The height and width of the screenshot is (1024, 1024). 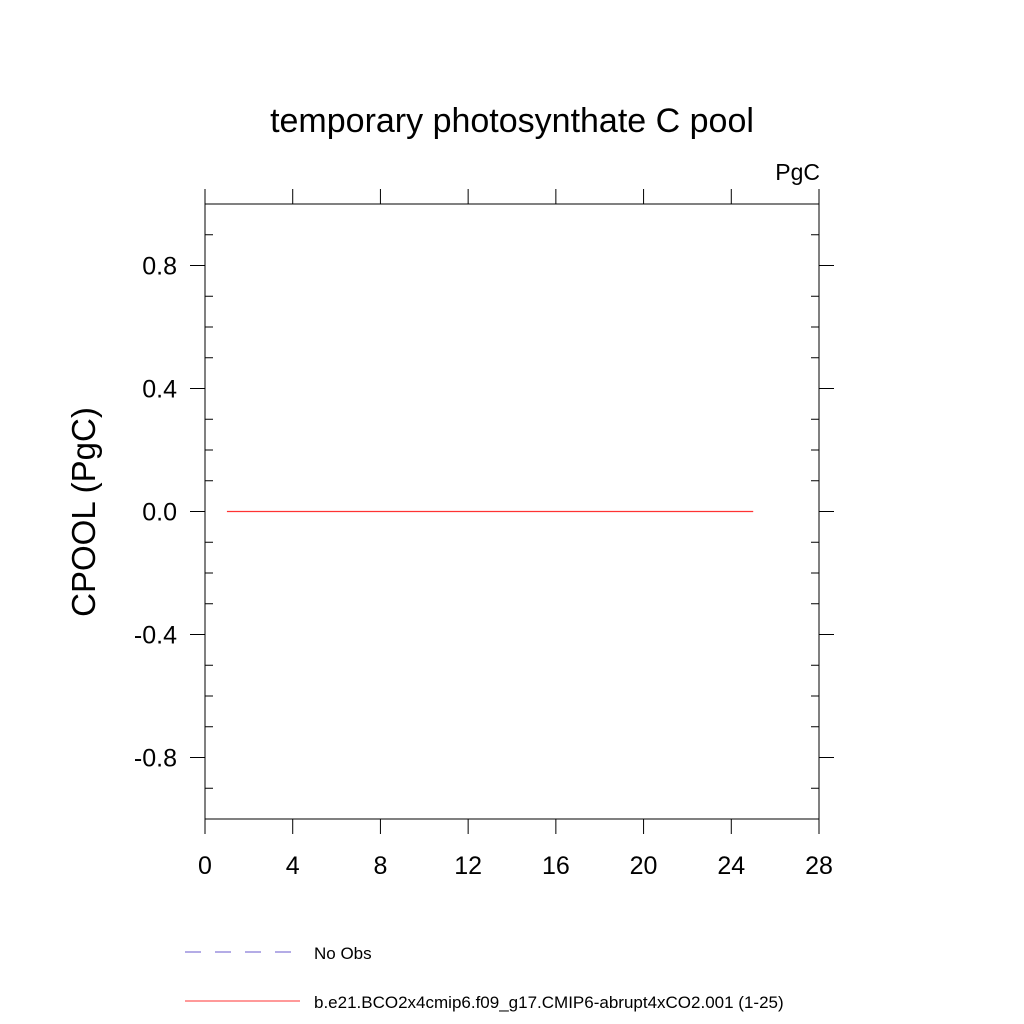 I want to click on x-tick-label: 12, so click(x=468, y=866).